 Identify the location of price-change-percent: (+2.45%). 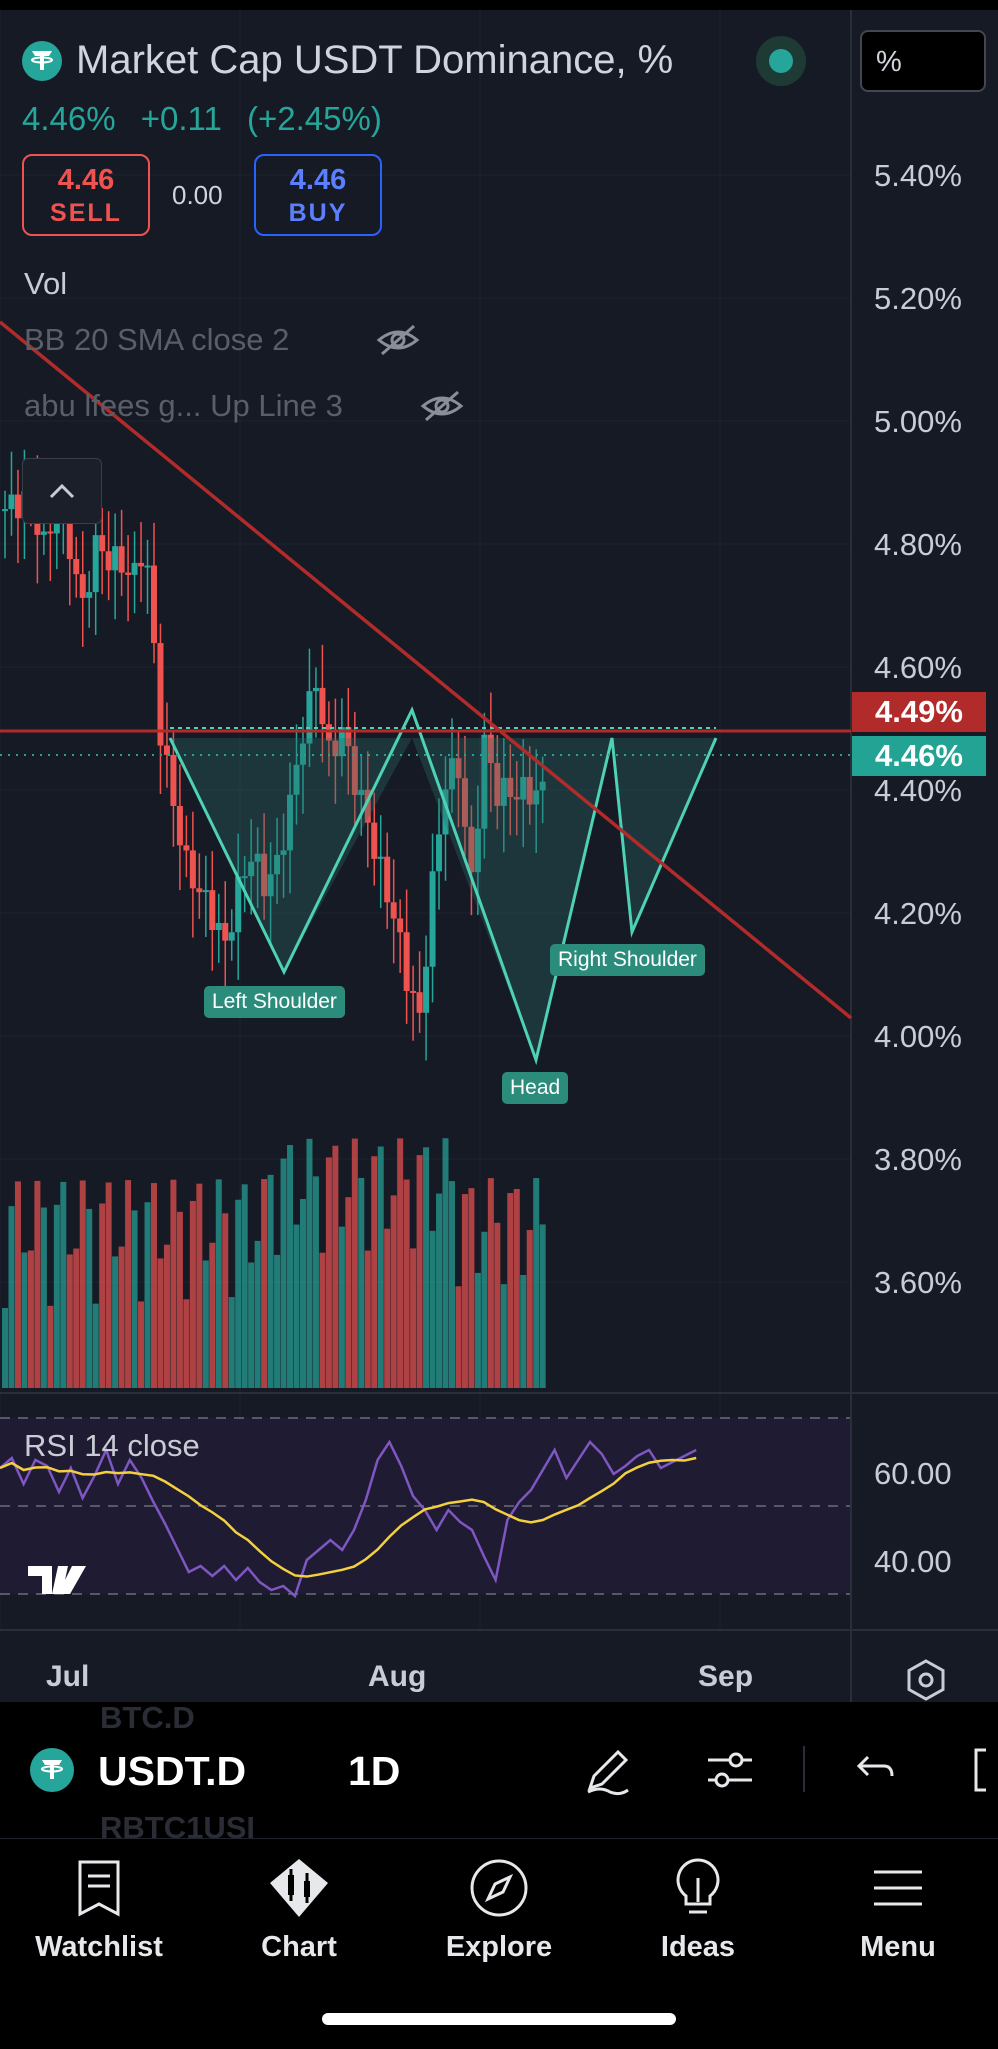
(314, 118).